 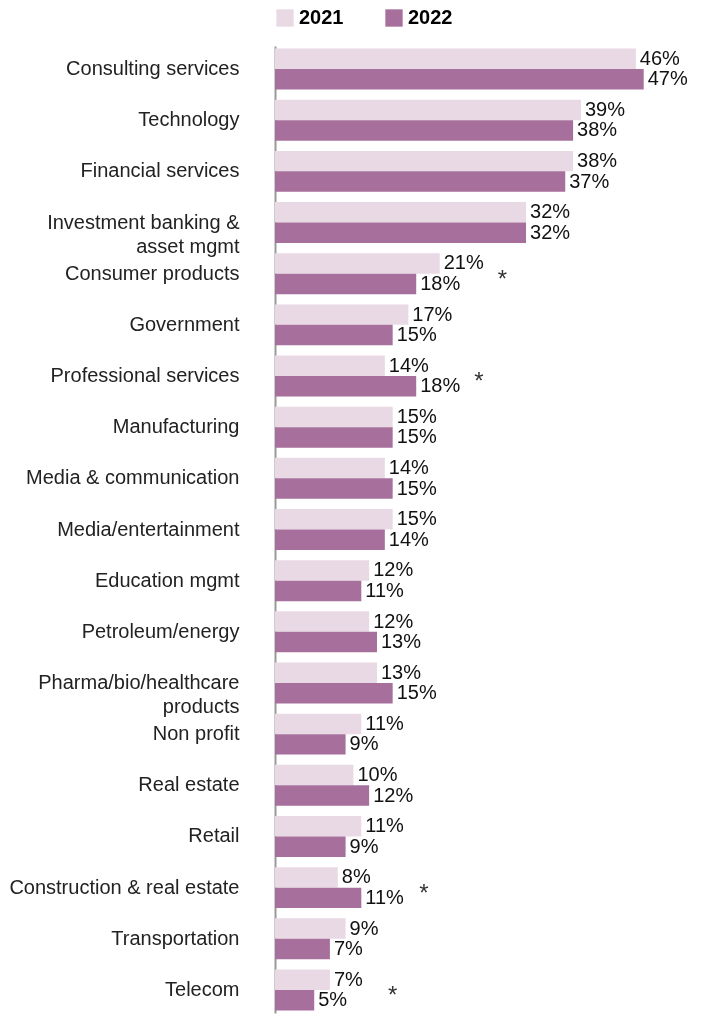 I want to click on y-tick-label: Consulting services, so click(x=153, y=68).